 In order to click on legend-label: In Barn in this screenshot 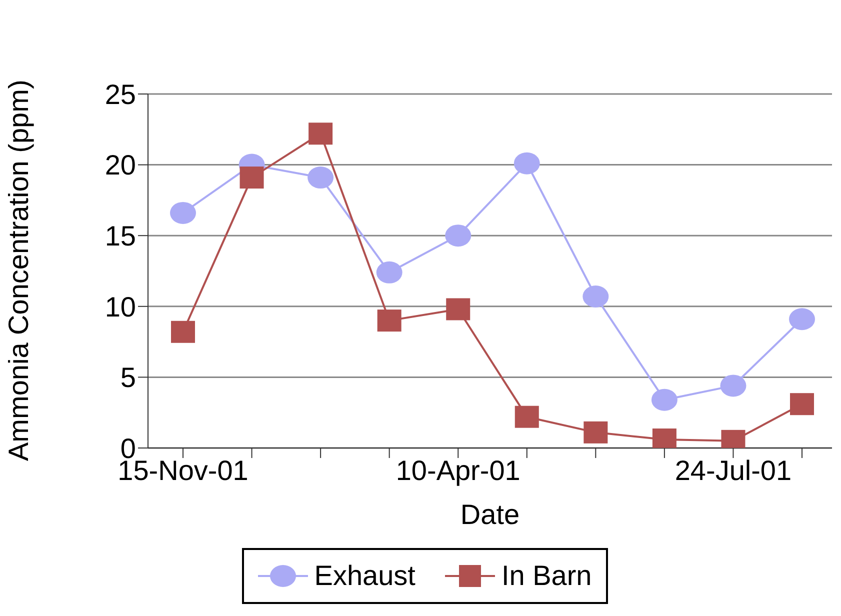, I will do `click(546, 576)`.